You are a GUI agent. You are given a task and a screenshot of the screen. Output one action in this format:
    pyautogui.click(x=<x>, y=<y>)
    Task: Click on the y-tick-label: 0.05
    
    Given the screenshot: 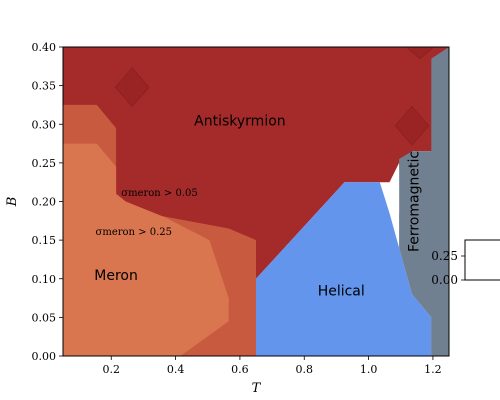 What is the action you would take?
    pyautogui.click(x=44, y=317)
    